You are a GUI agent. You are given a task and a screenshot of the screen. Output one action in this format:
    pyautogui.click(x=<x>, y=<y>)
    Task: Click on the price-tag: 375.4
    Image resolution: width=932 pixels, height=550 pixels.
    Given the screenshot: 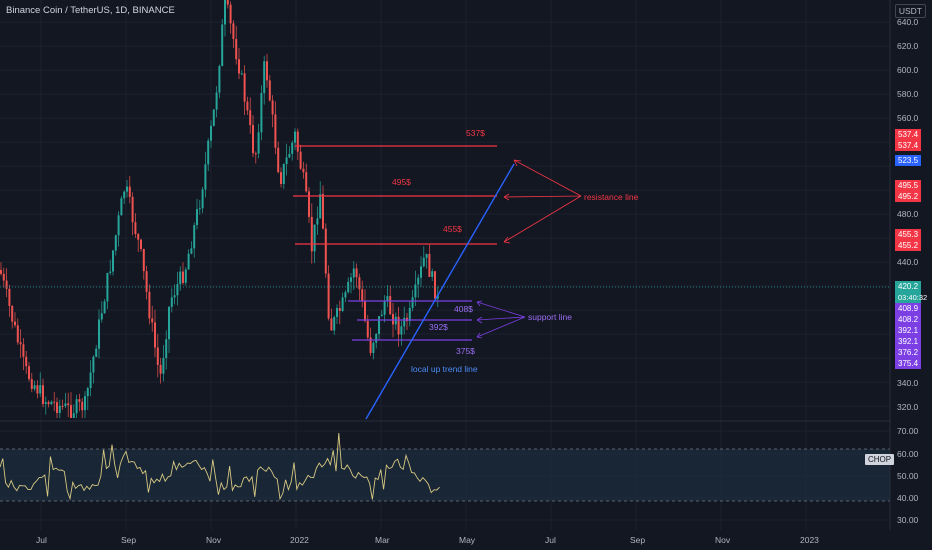 What is the action you would take?
    pyautogui.click(x=908, y=363)
    